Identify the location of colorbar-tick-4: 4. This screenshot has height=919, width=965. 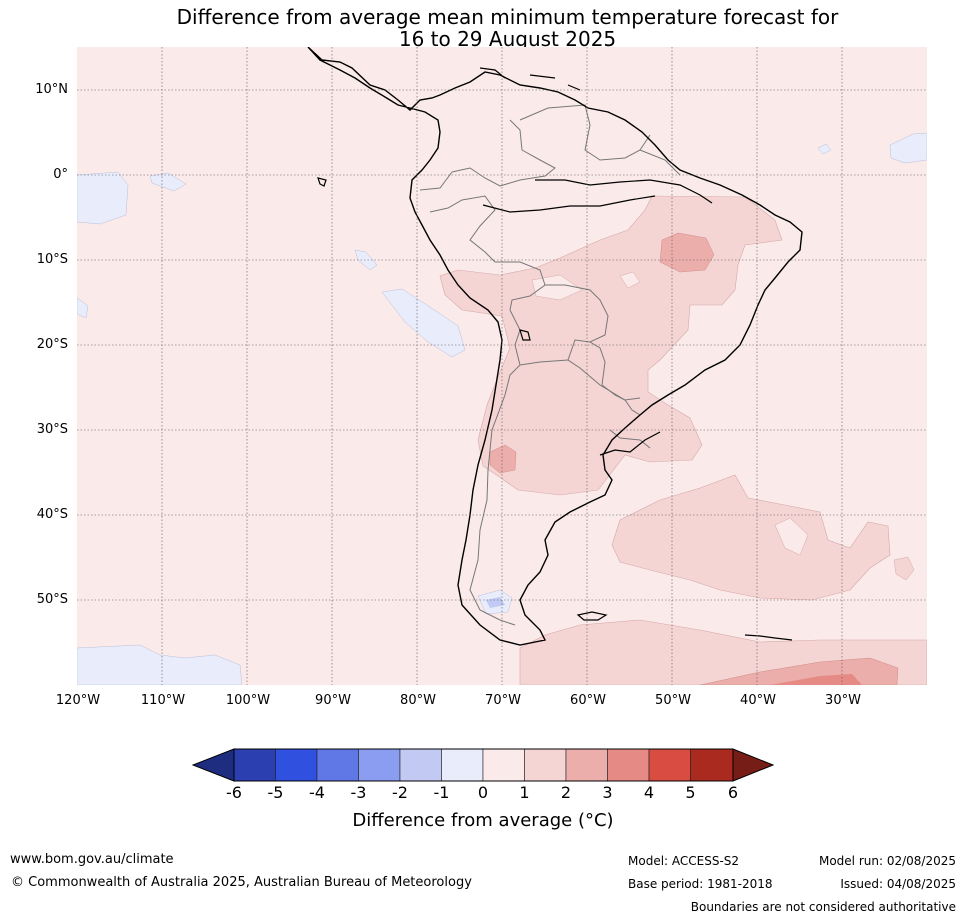
(649, 792).